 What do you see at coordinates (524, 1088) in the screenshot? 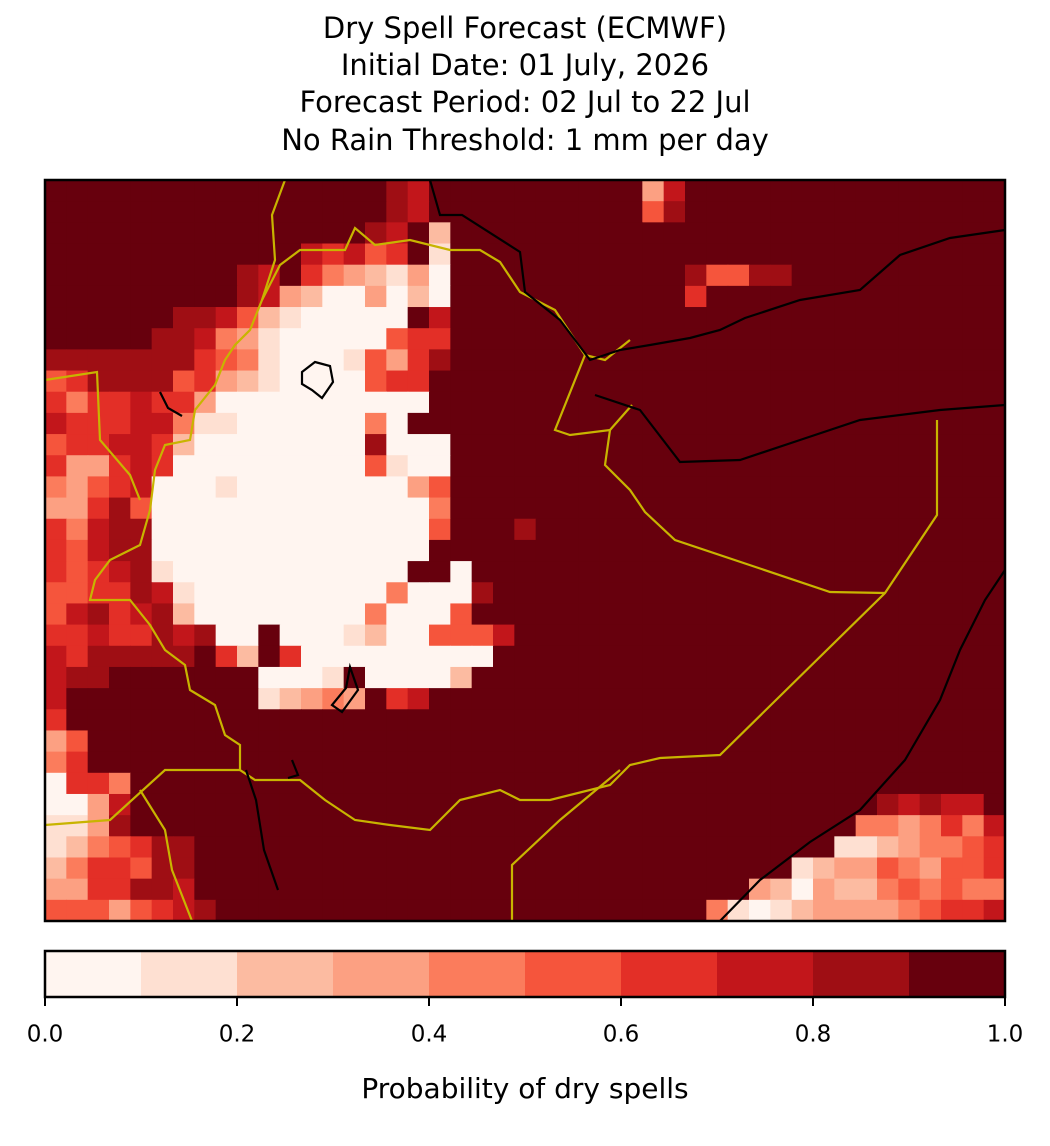
I see `colorbar-label: Probability of dry spells` at bounding box center [524, 1088].